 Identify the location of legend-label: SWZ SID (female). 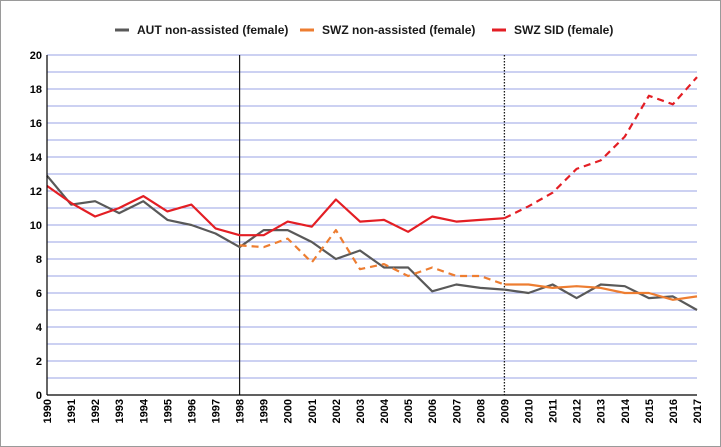
(563, 30).